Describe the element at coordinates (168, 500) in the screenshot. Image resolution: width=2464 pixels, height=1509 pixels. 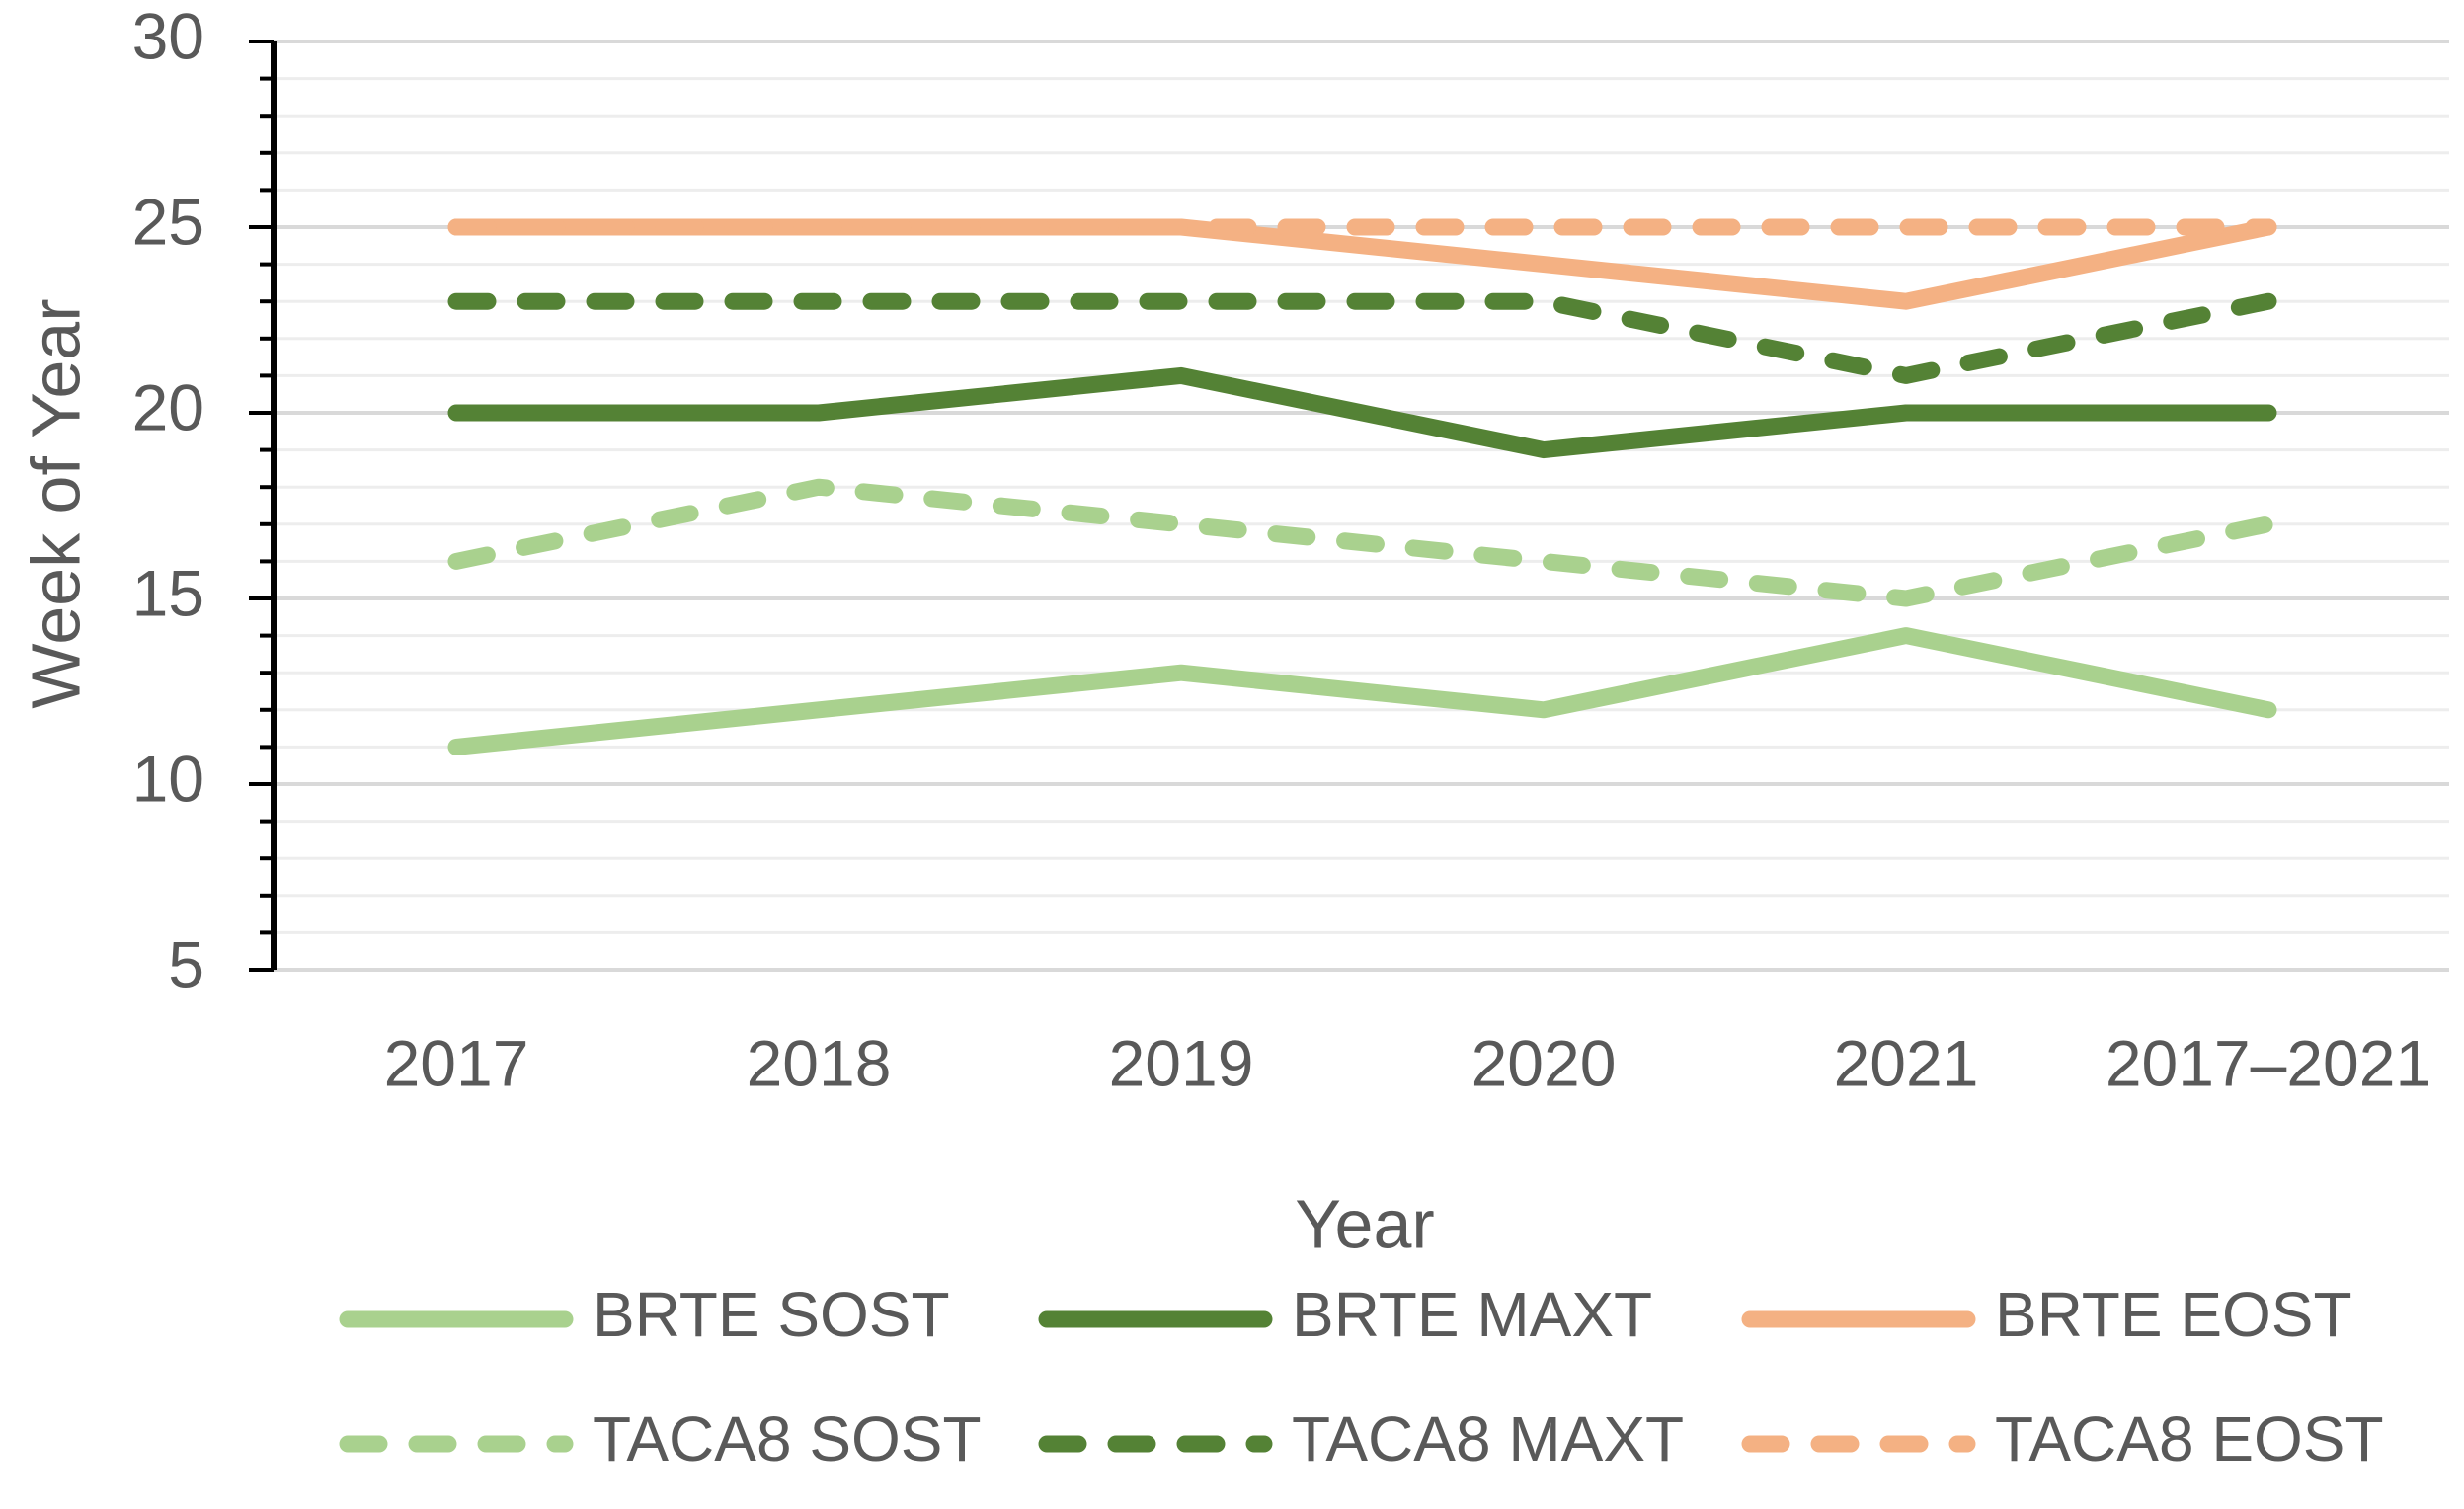
I see `y-tick-labels: 5 10 15 20 25 30` at that location.